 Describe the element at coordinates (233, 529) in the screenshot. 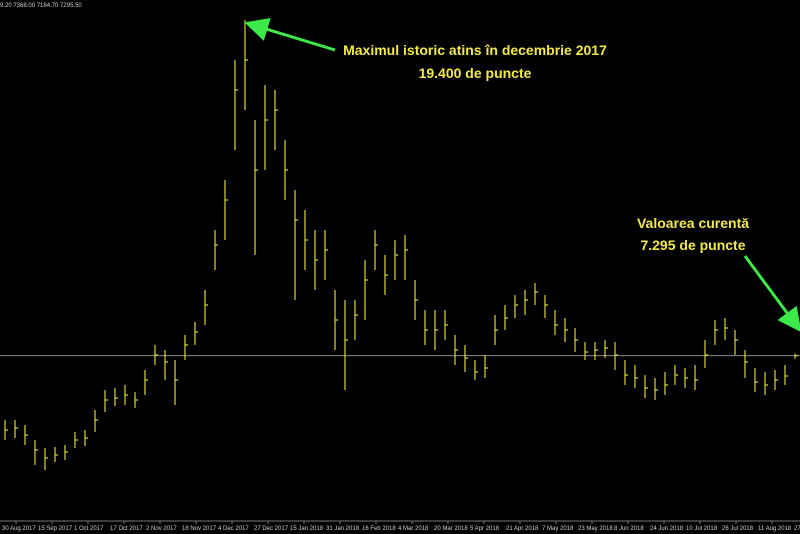

I see `x-tick-label: 4 Dec 2017` at that location.